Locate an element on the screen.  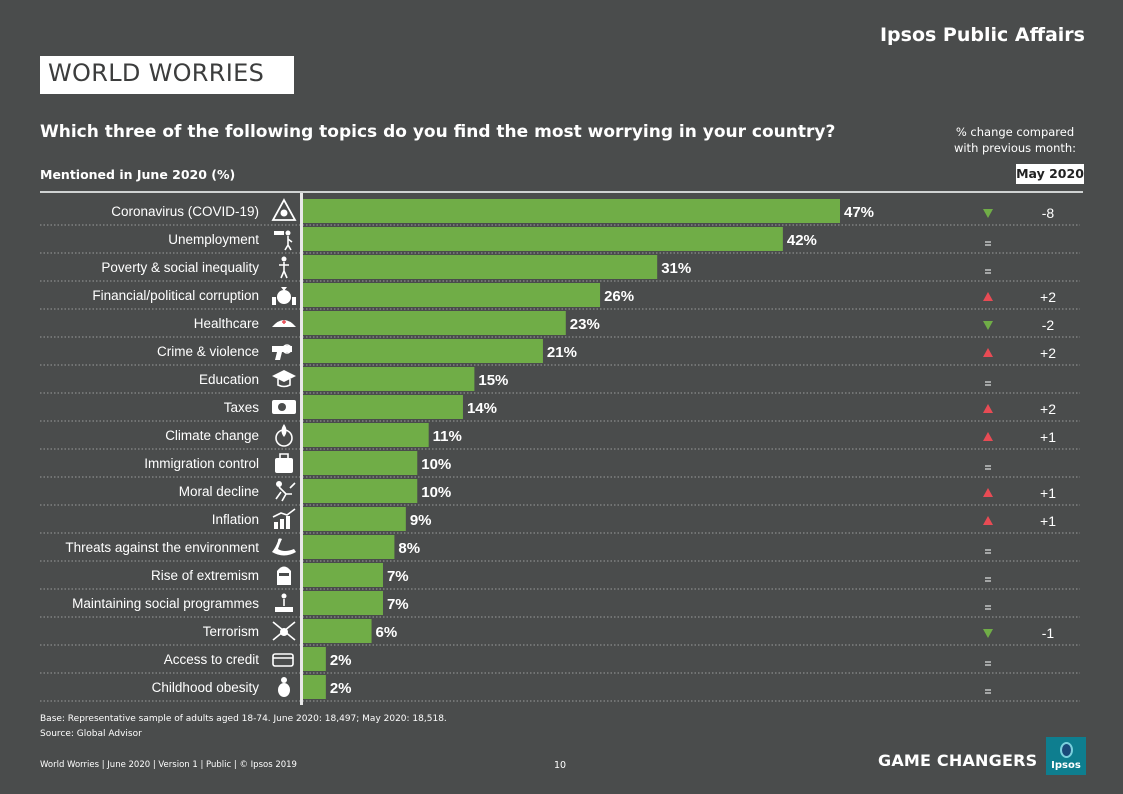
category-label: Maintaining social programmes is located at coordinates (165, 603).